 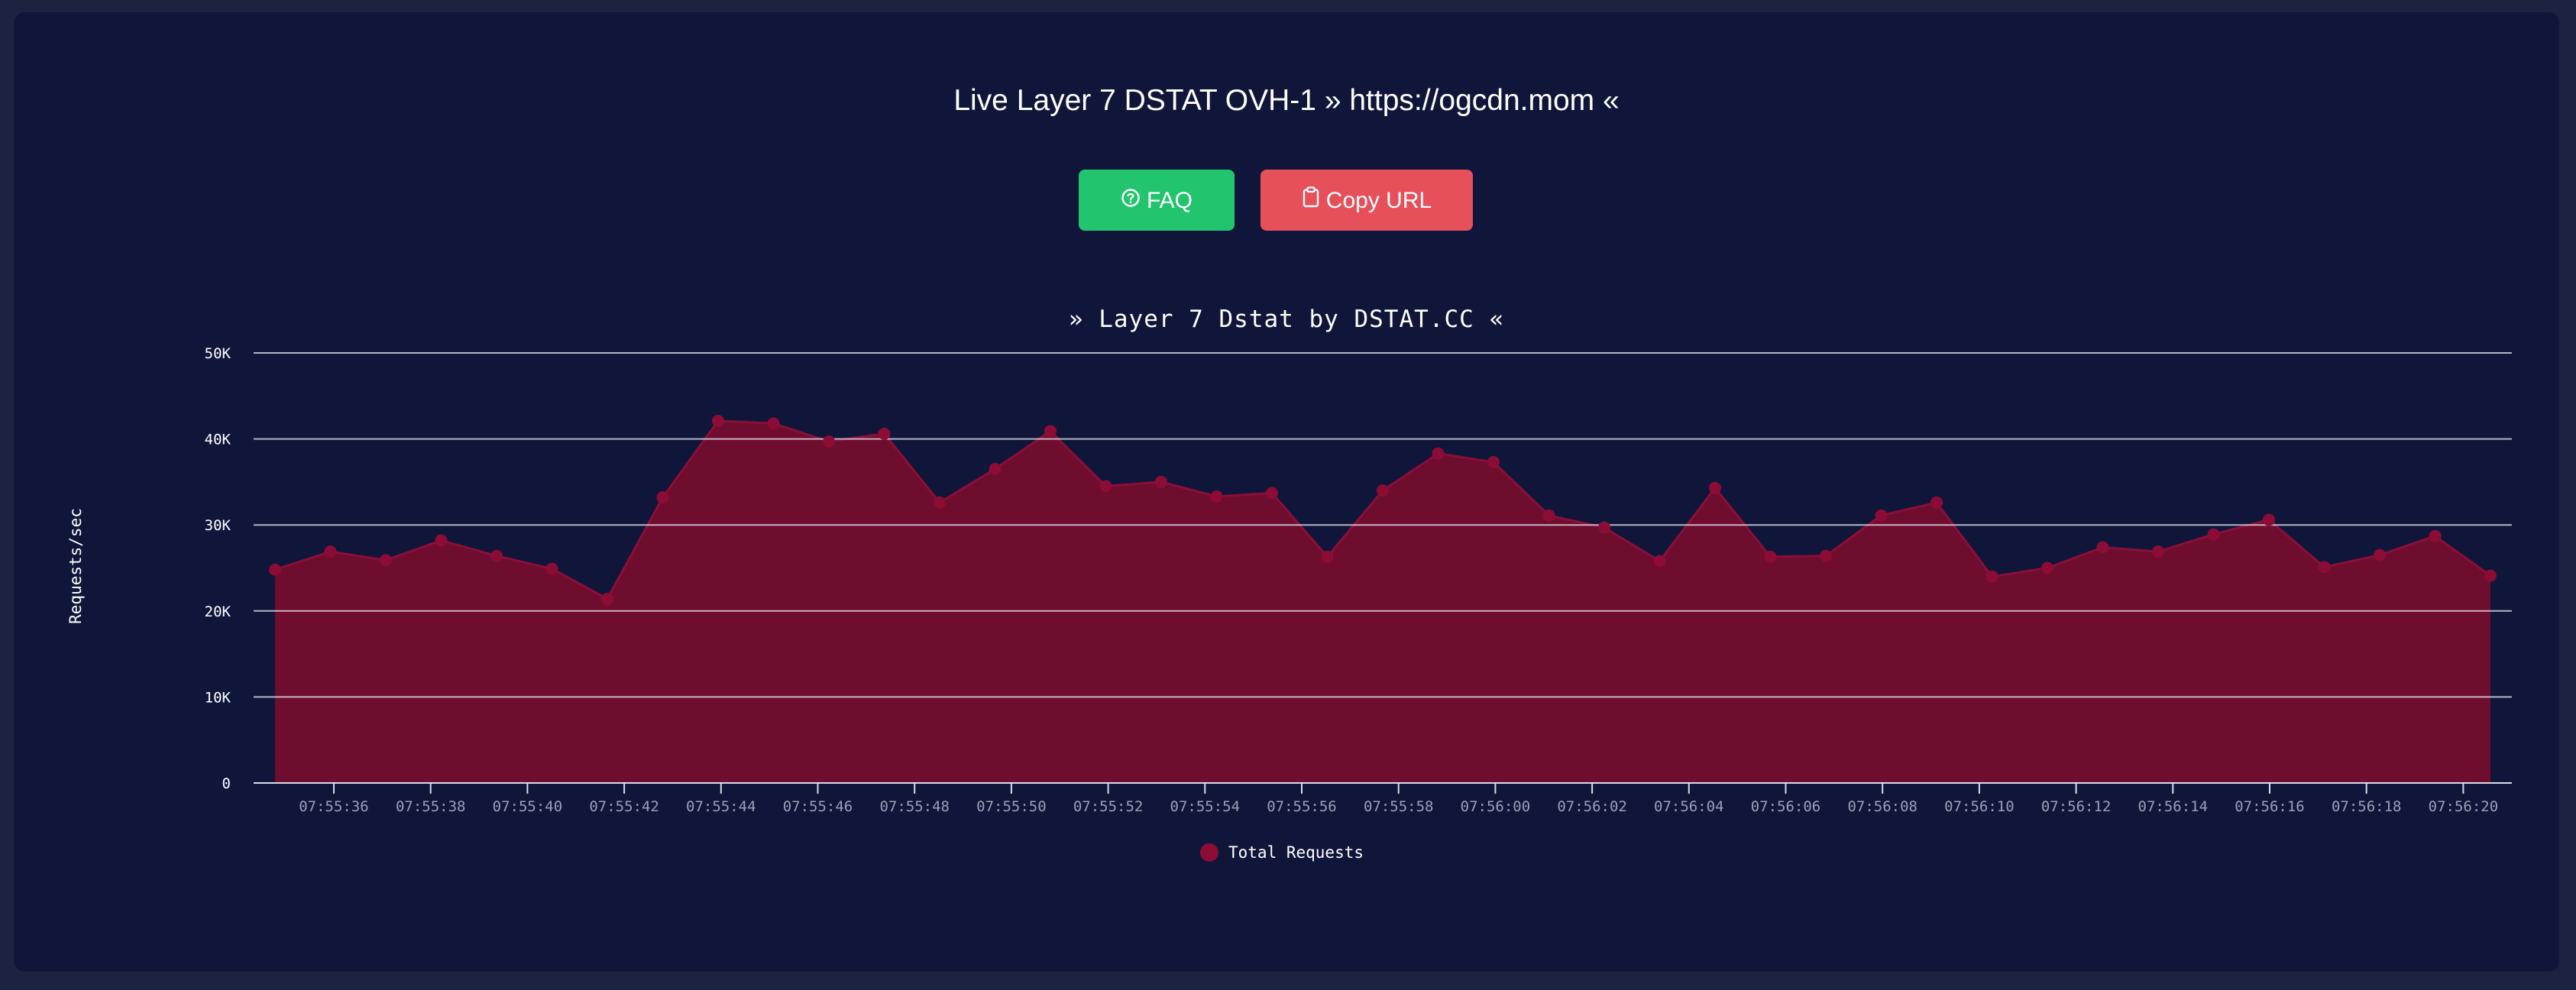 I want to click on y-tick-label: 50K, so click(x=218, y=353).